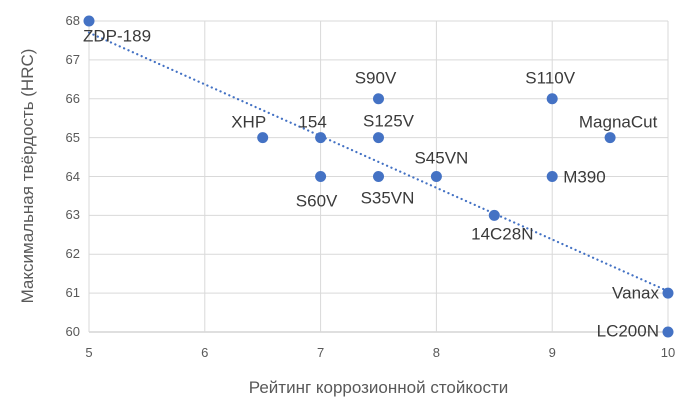  I want to click on point-label-XHP: XHP, so click(249, 122).